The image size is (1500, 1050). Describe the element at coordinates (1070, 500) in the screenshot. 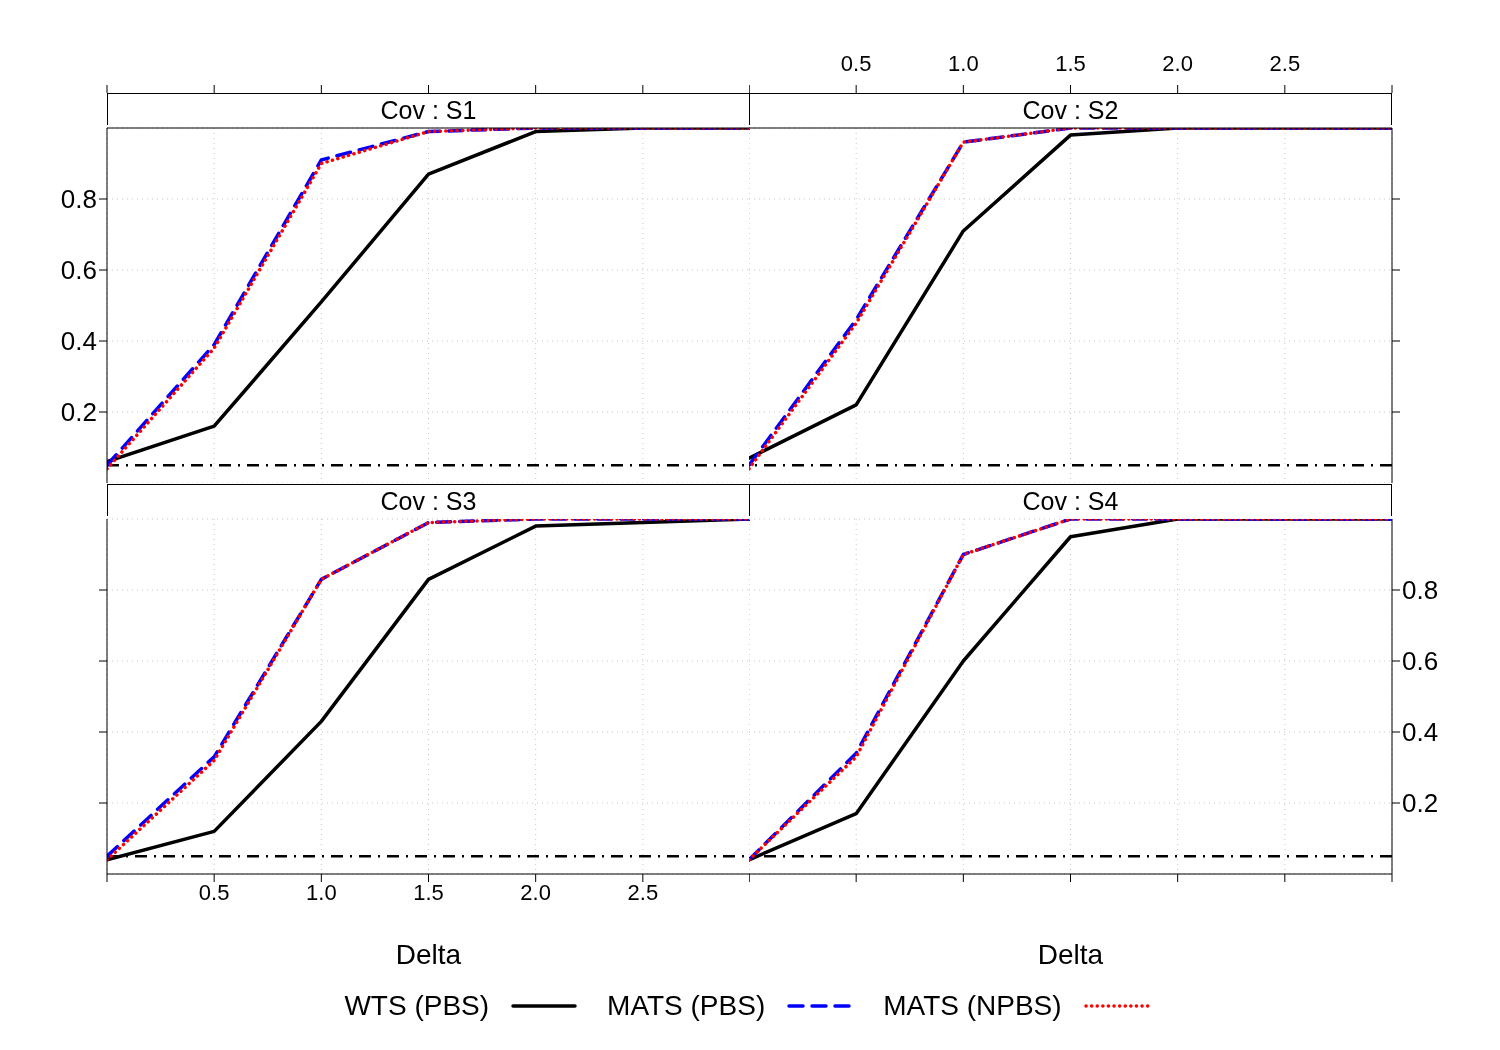

I see `chart-title: Cov : S4` at that location.